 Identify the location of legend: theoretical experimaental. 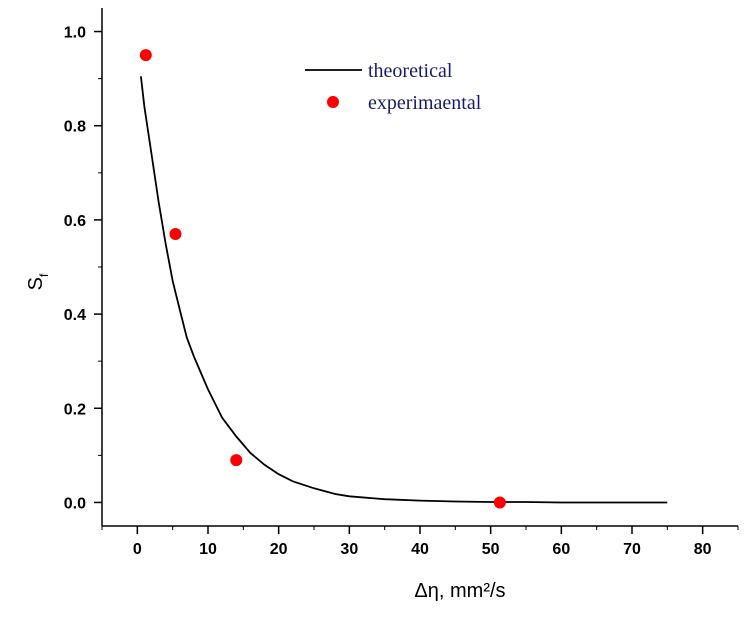
(393, 87).